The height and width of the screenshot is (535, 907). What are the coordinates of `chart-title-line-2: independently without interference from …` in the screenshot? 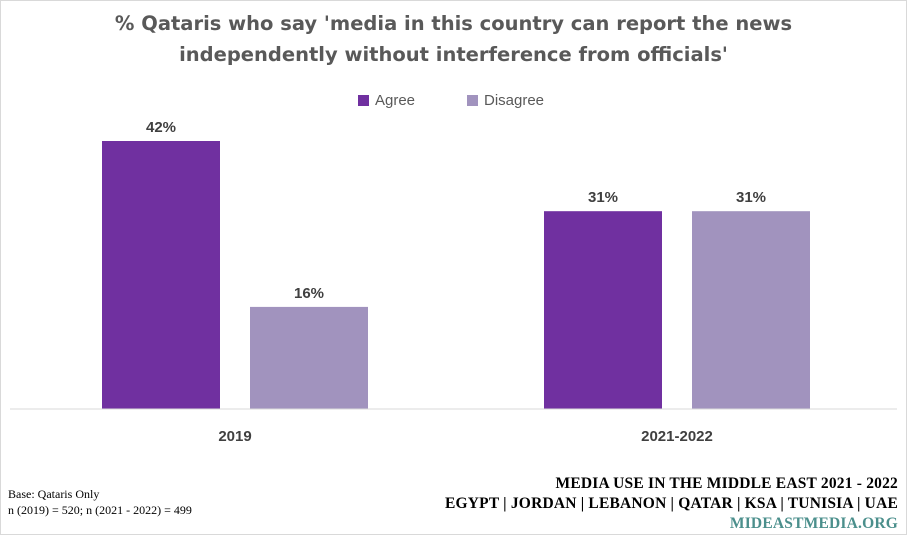 It's located at (453, 54).